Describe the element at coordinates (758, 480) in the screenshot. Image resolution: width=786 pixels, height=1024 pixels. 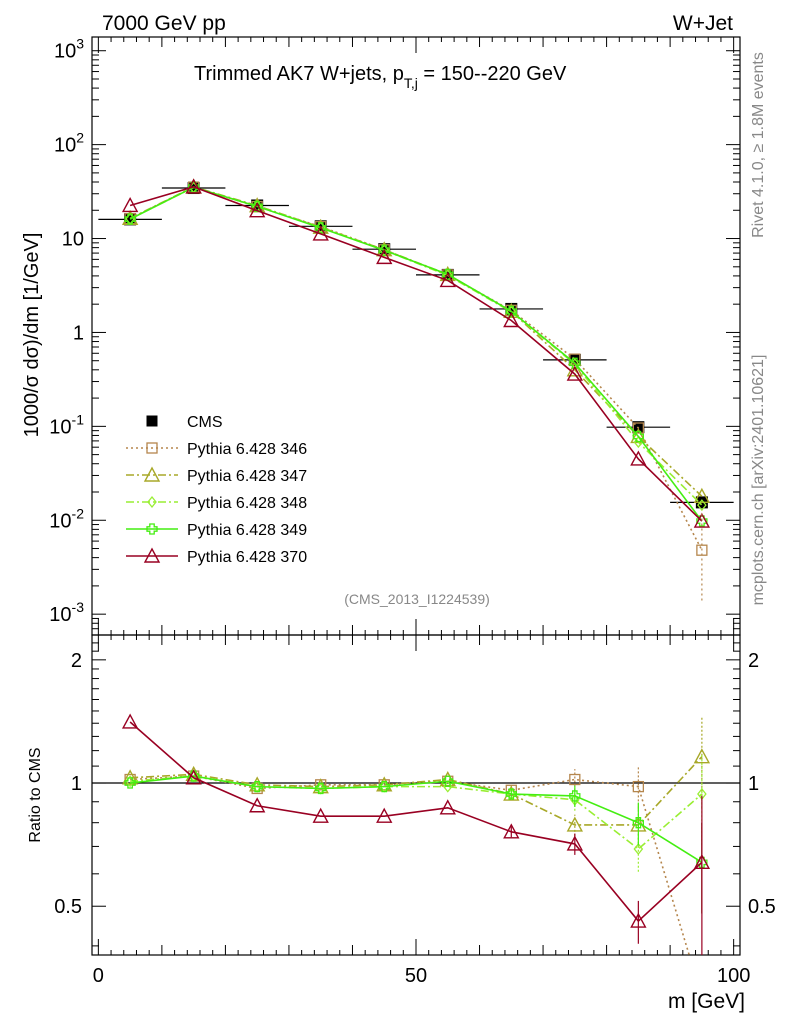
I see `mcplots-label: mcplots.cern.ch [arXiv:2401.10621]` at that location.